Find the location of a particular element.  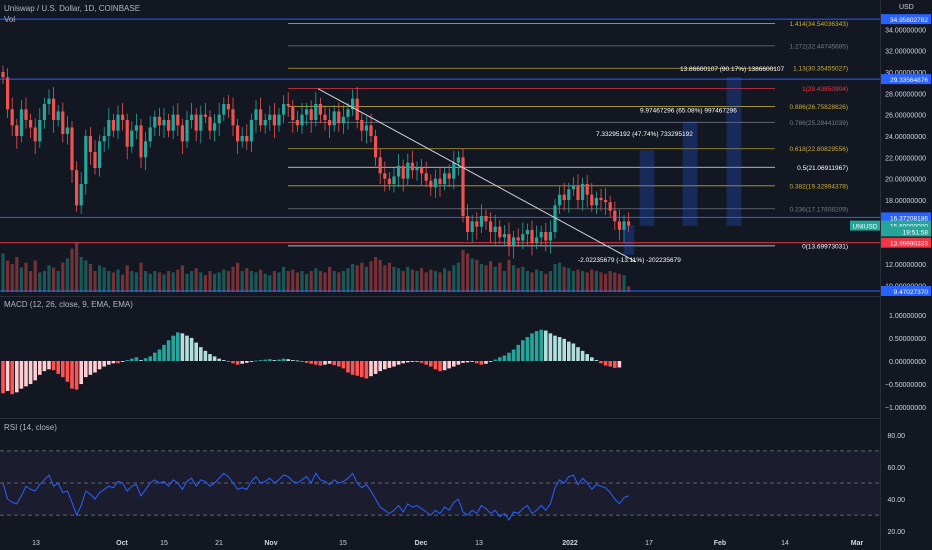

volume-label: Vol is located at coordinates (10, 19).